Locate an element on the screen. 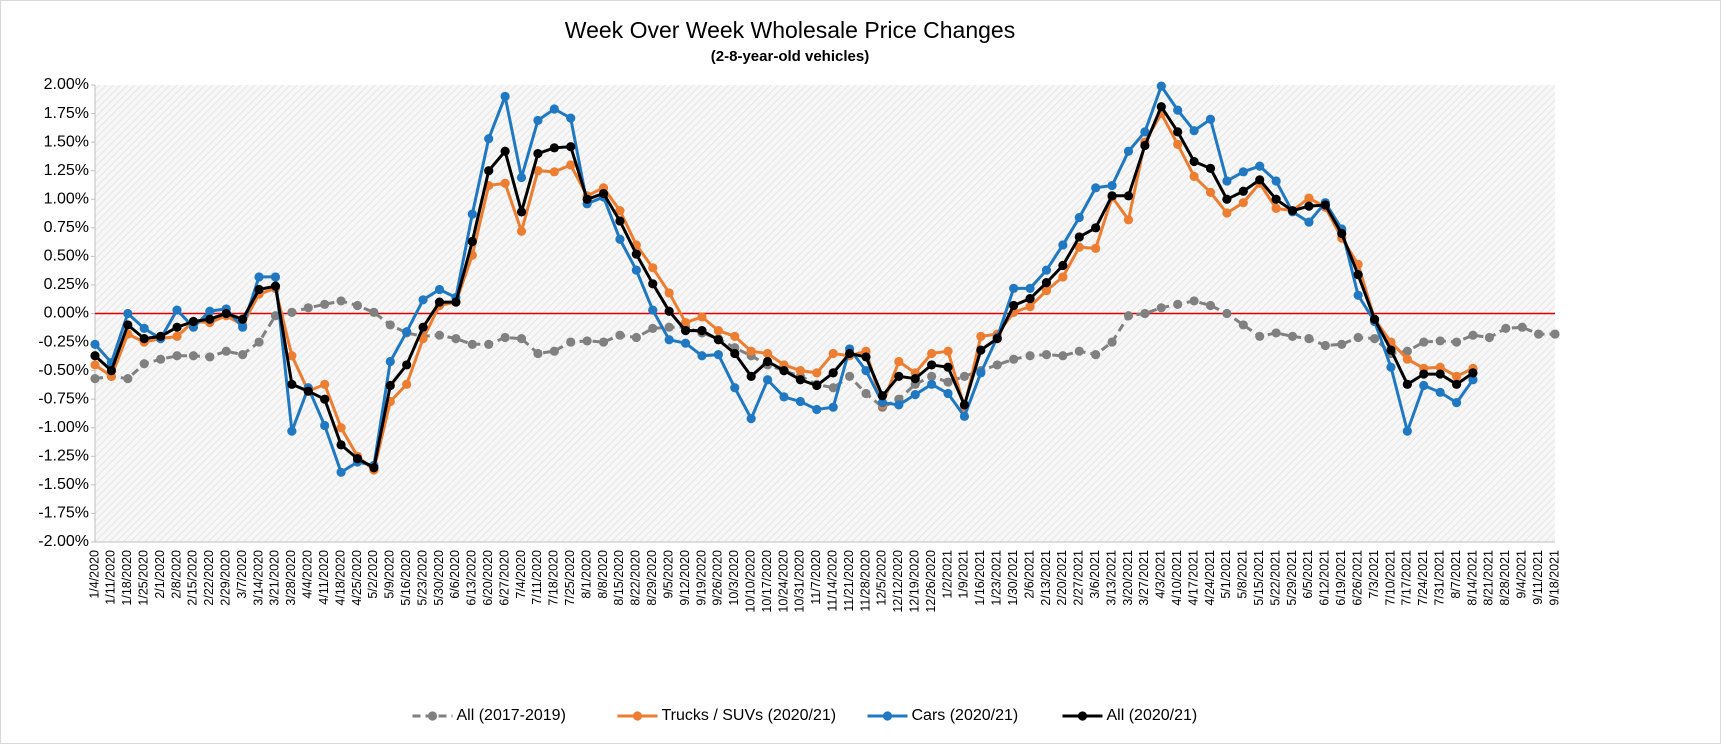 The width and height of the screenshot is (1722, 745). x-tick-label: 2/15/2020 is located at coordinates (193, 578).